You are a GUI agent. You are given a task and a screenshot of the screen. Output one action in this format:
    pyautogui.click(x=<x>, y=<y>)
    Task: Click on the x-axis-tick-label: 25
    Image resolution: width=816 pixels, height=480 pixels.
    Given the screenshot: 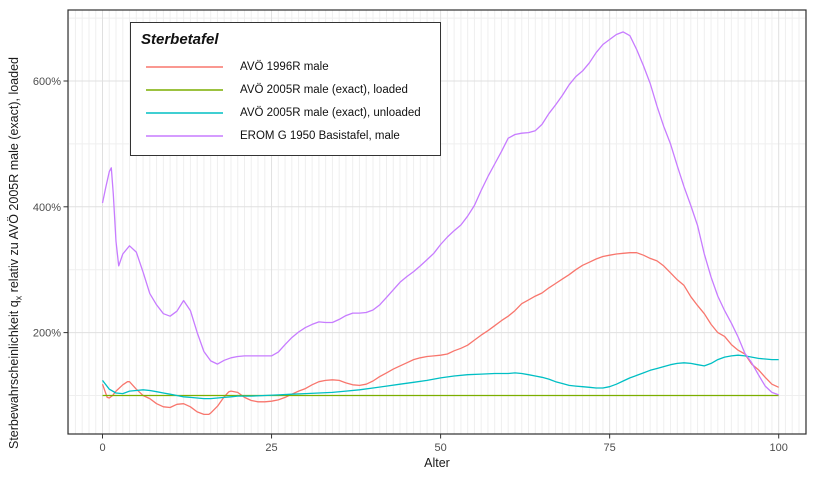 What is the action you would take?
    pyautogui.click(x=271, y=448)
    